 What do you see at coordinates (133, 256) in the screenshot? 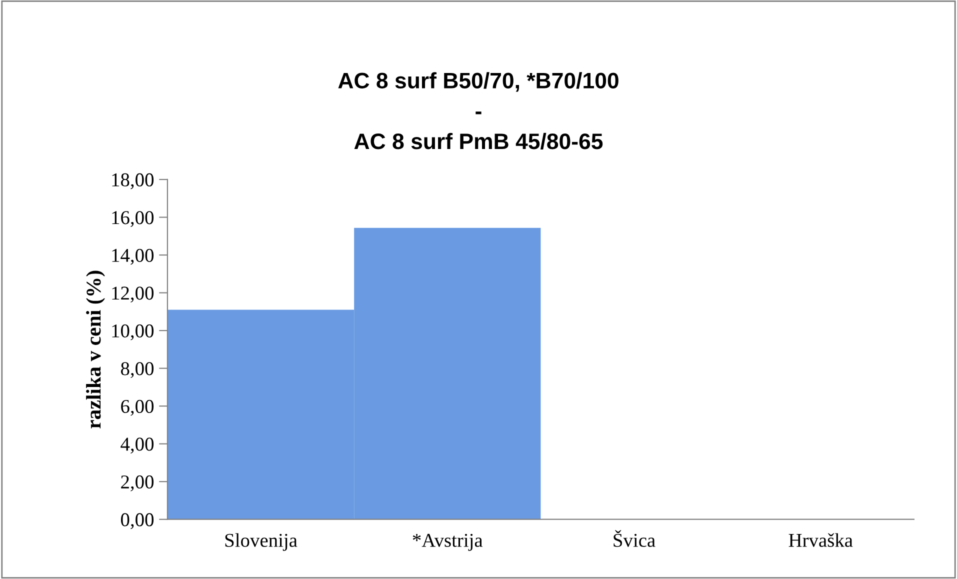
I see `y-tick-label: 14,00` at bounding box center [133, 256].